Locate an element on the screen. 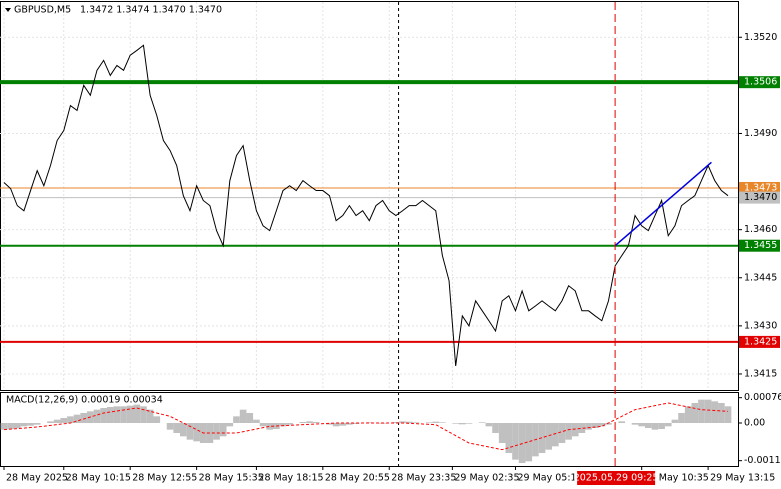  menu-icon is located at coordinates (8, 10).